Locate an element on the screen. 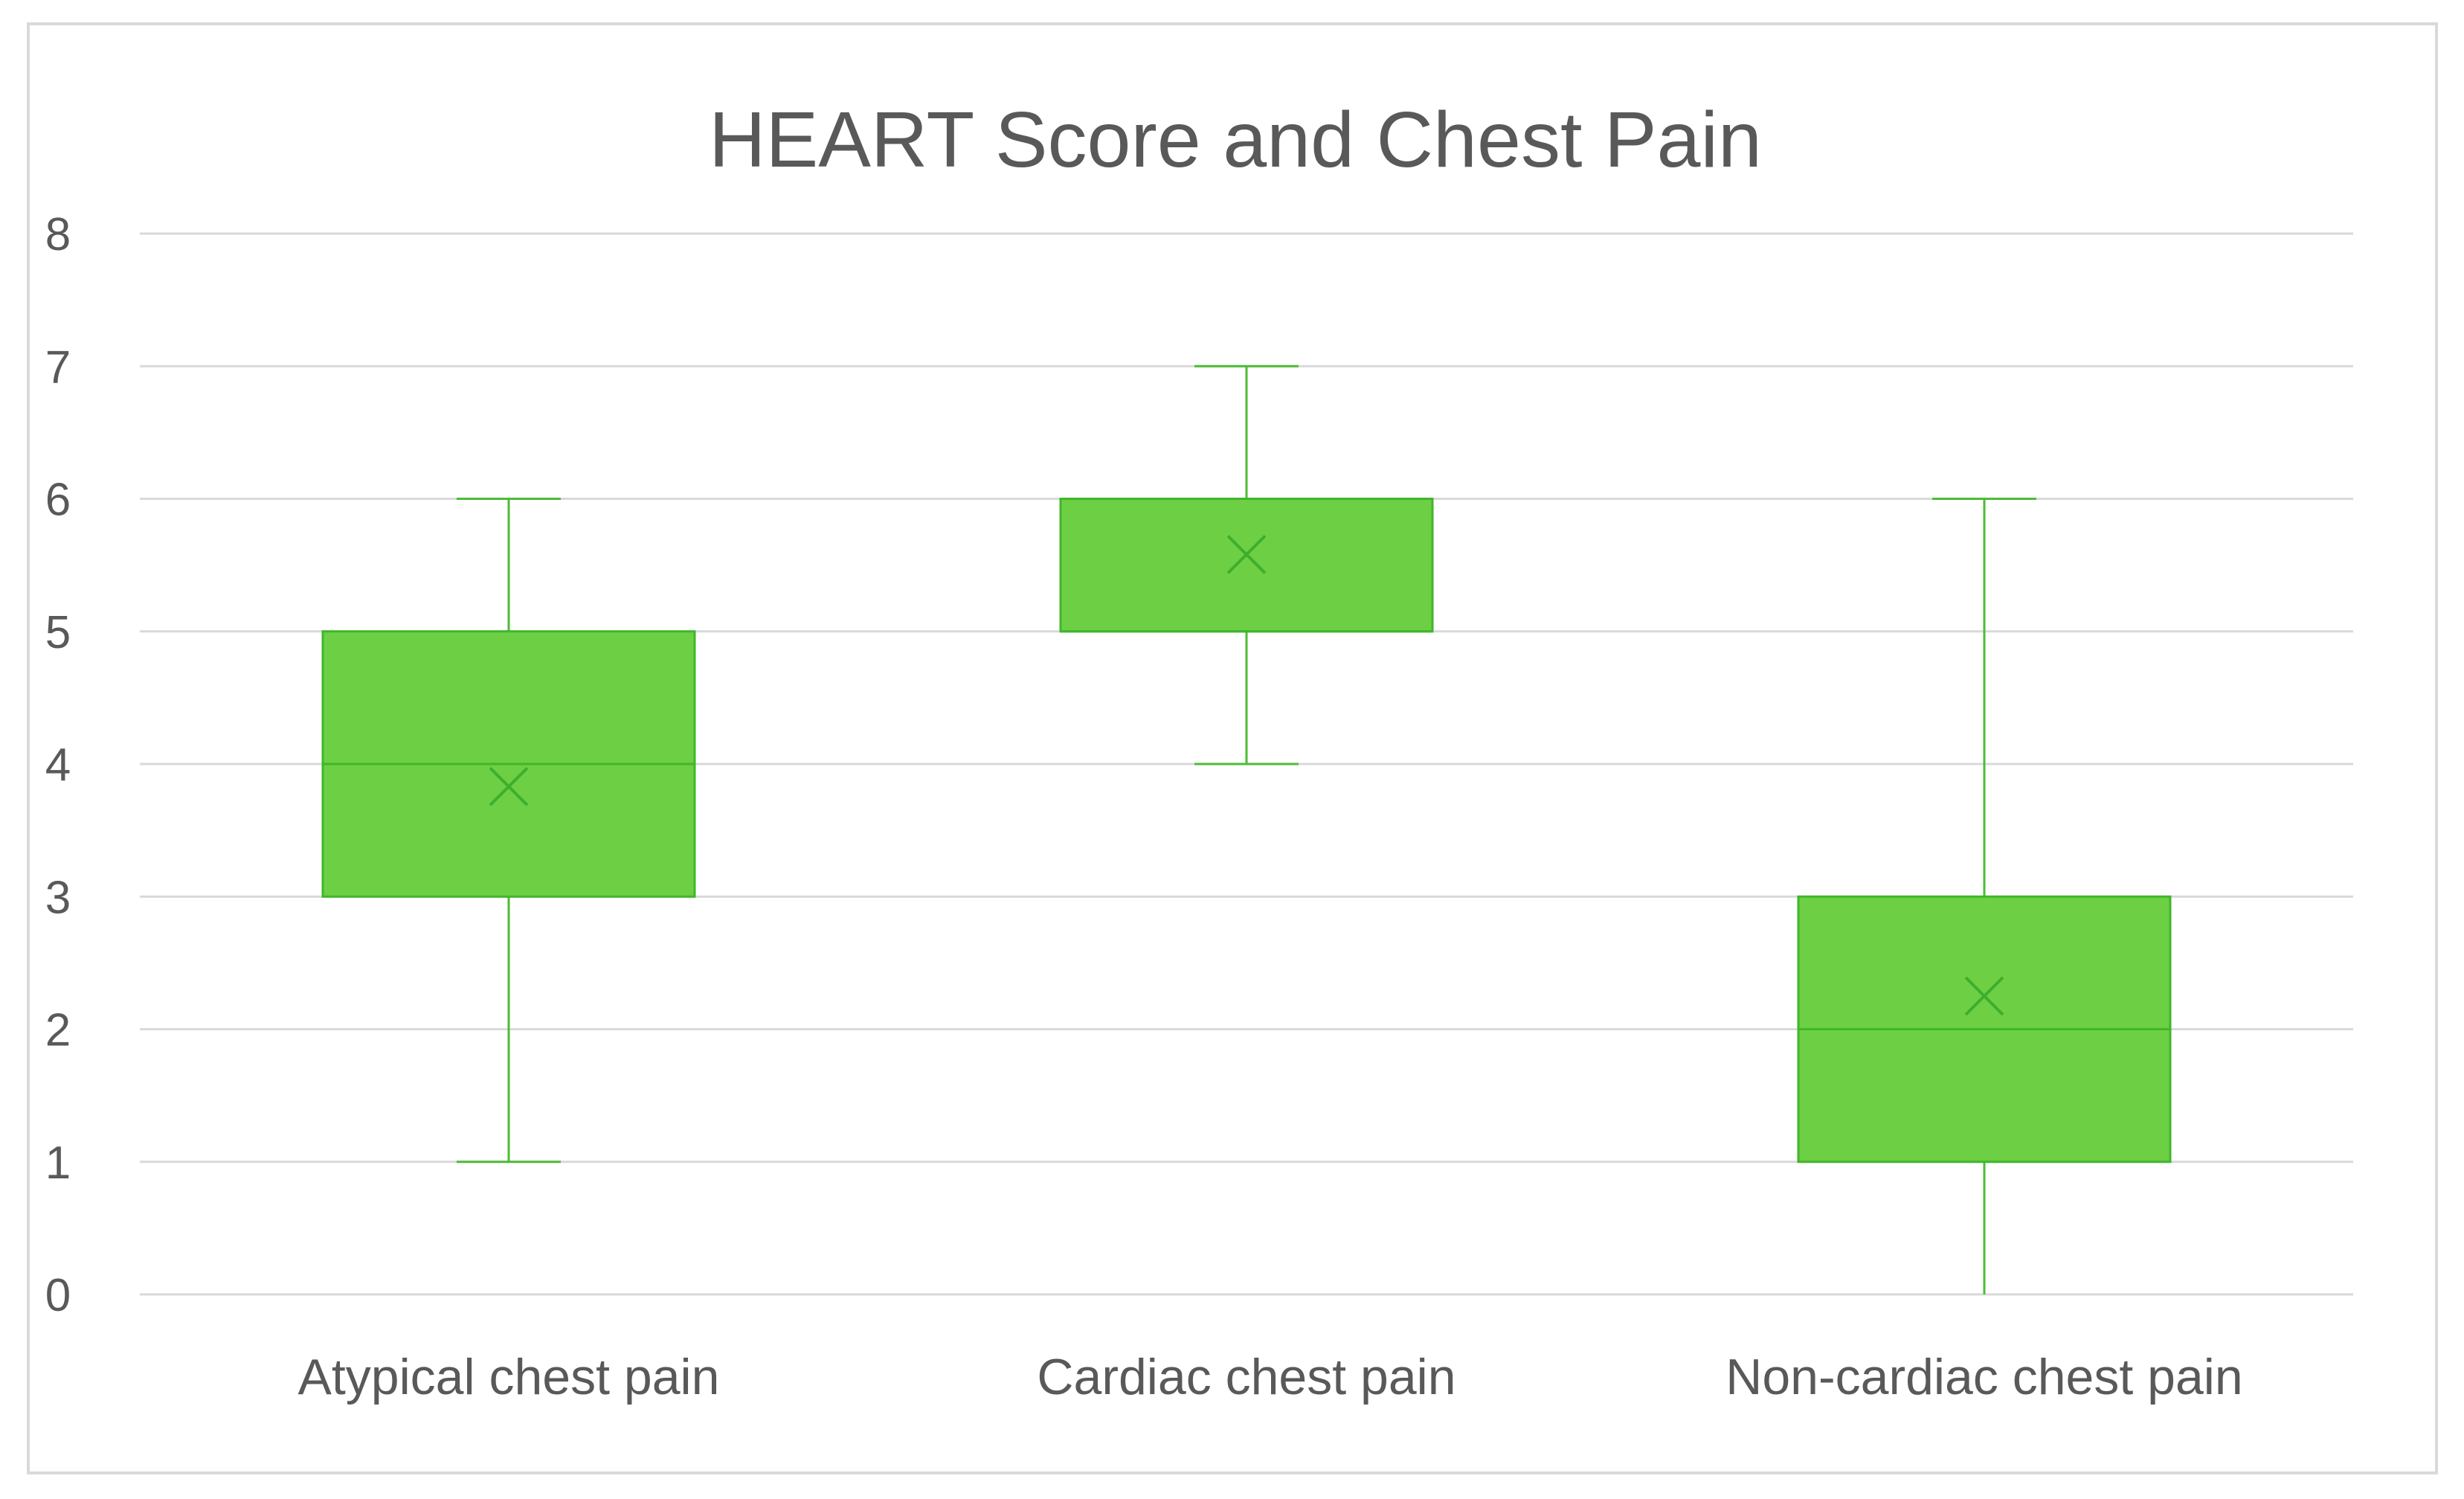 This screenshot has height=1499, width=2464. y-tick-label: 4 is located at coordinates (58, 765).